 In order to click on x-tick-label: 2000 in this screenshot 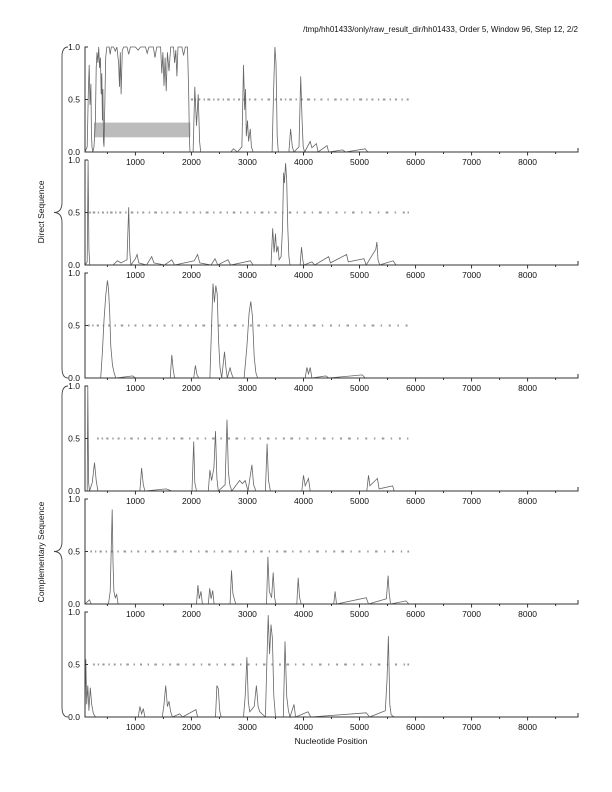, I will do `click(191, 275)`.